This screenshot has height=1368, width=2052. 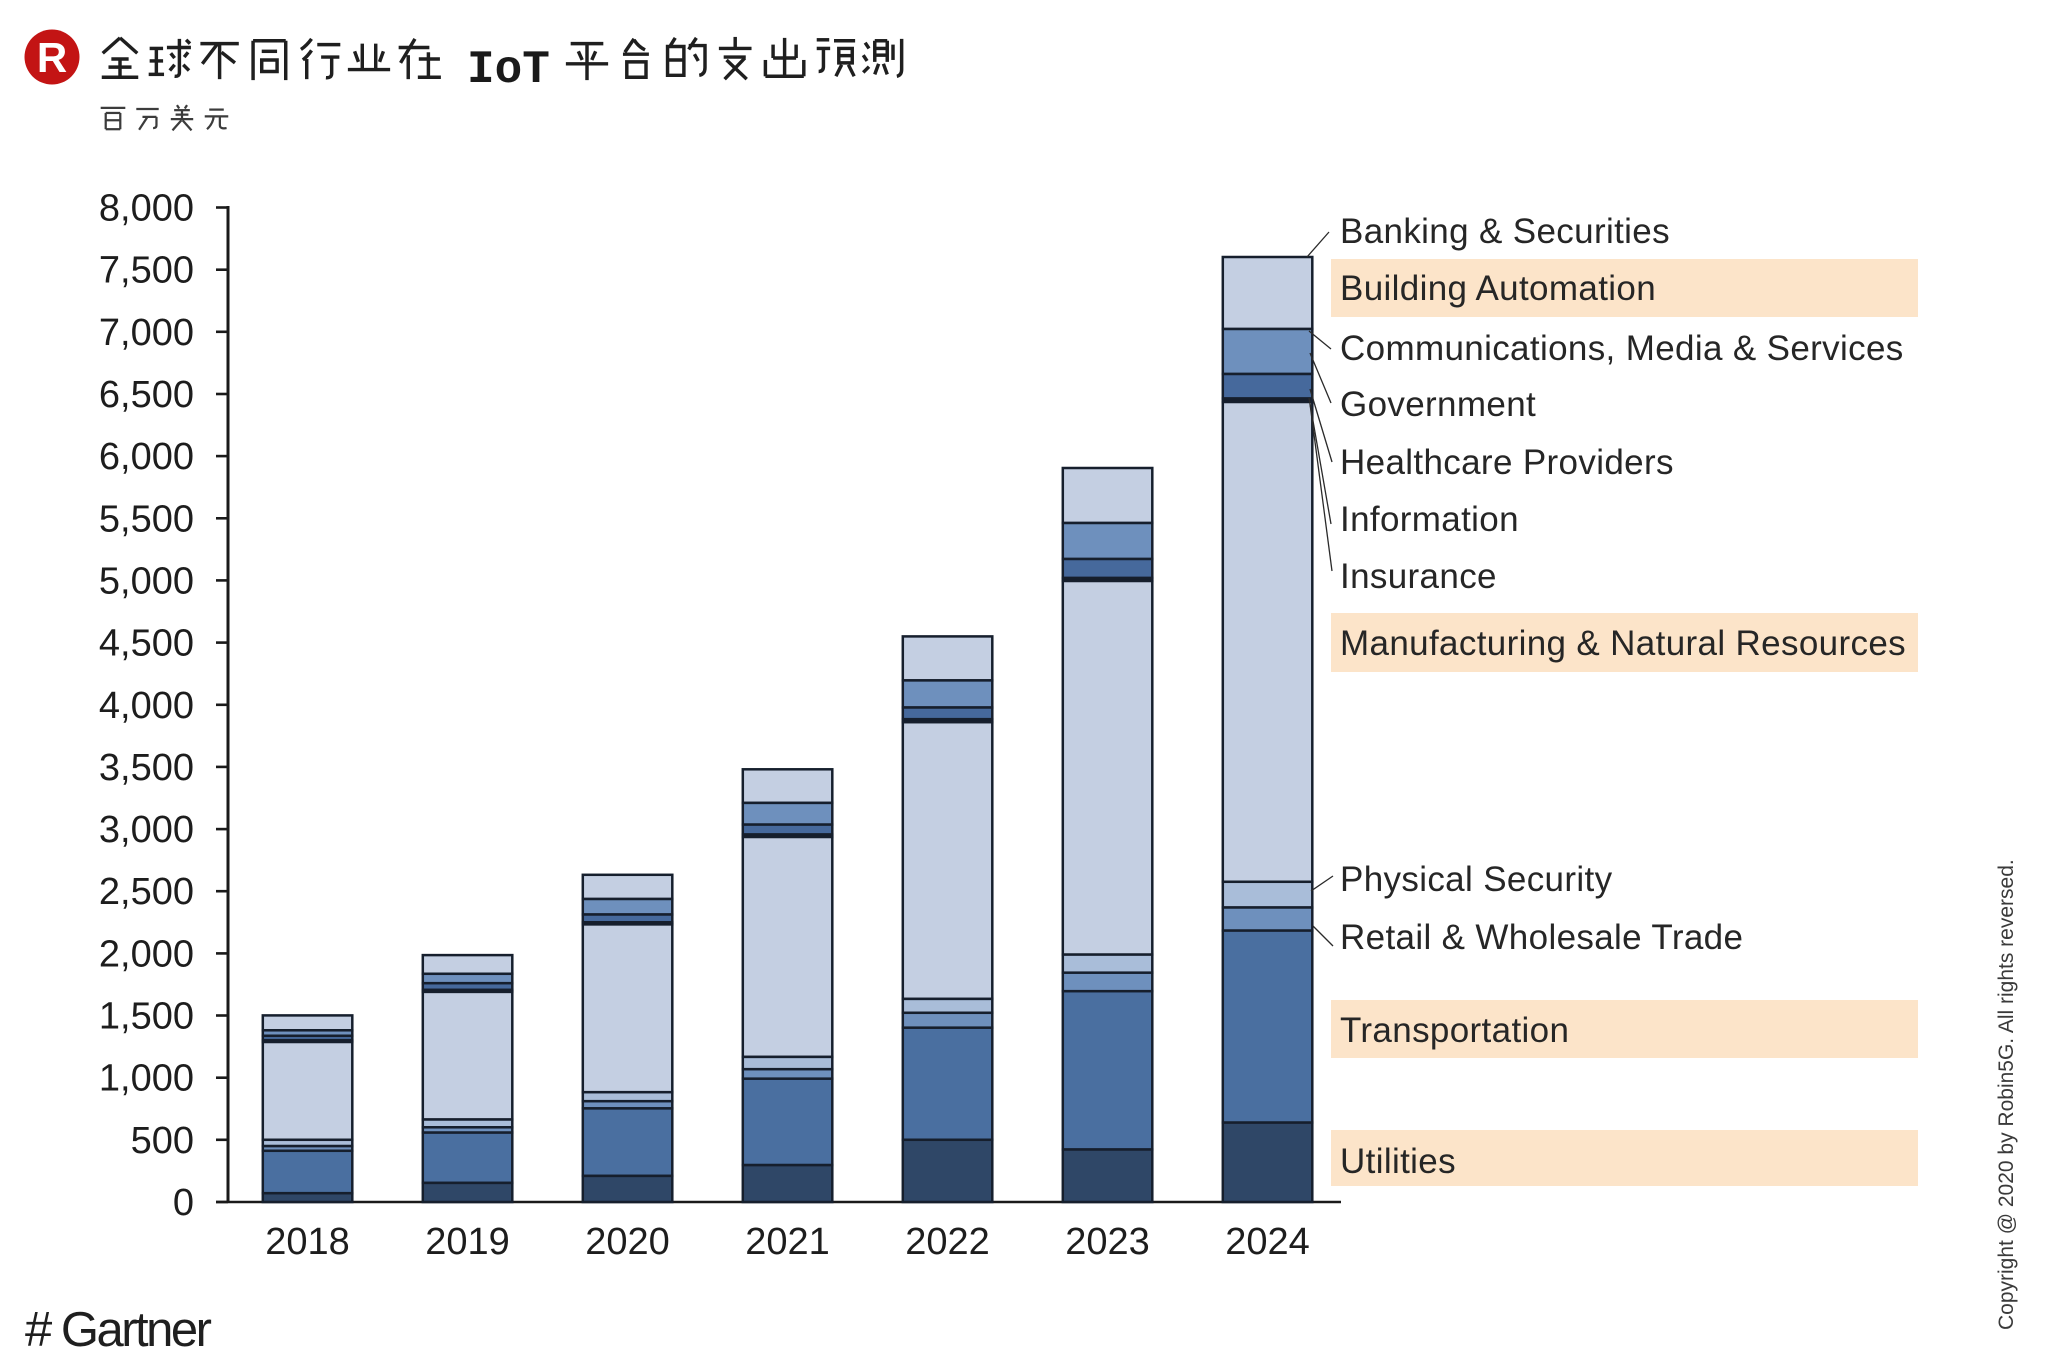 I want to click on svg-text: 3,000, so click(x=146, y=830).